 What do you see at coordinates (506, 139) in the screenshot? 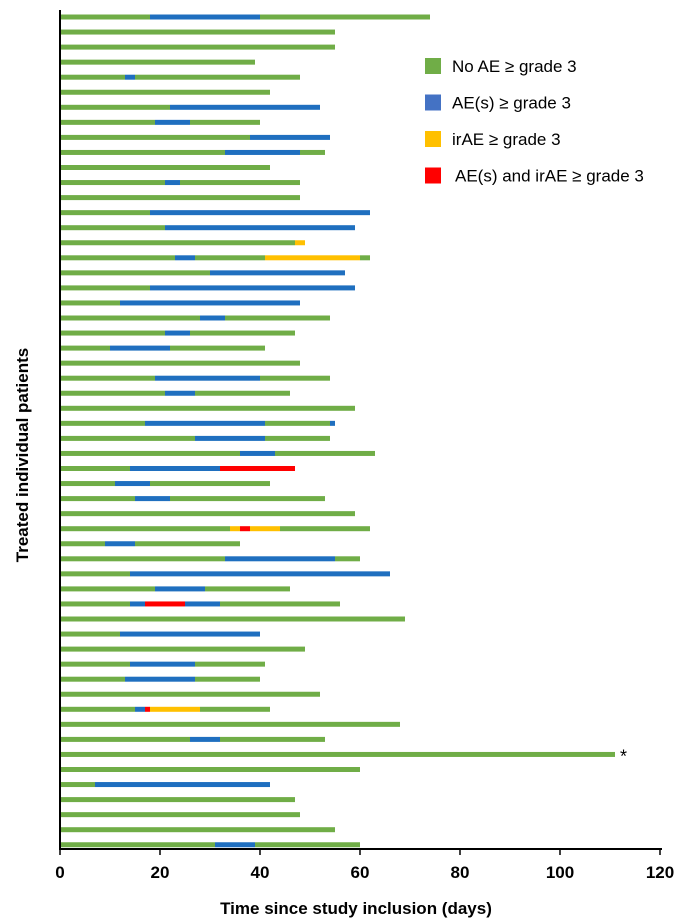
I see `legend-label: irAE ≥ grade 3` at bounding box center [506, 139].